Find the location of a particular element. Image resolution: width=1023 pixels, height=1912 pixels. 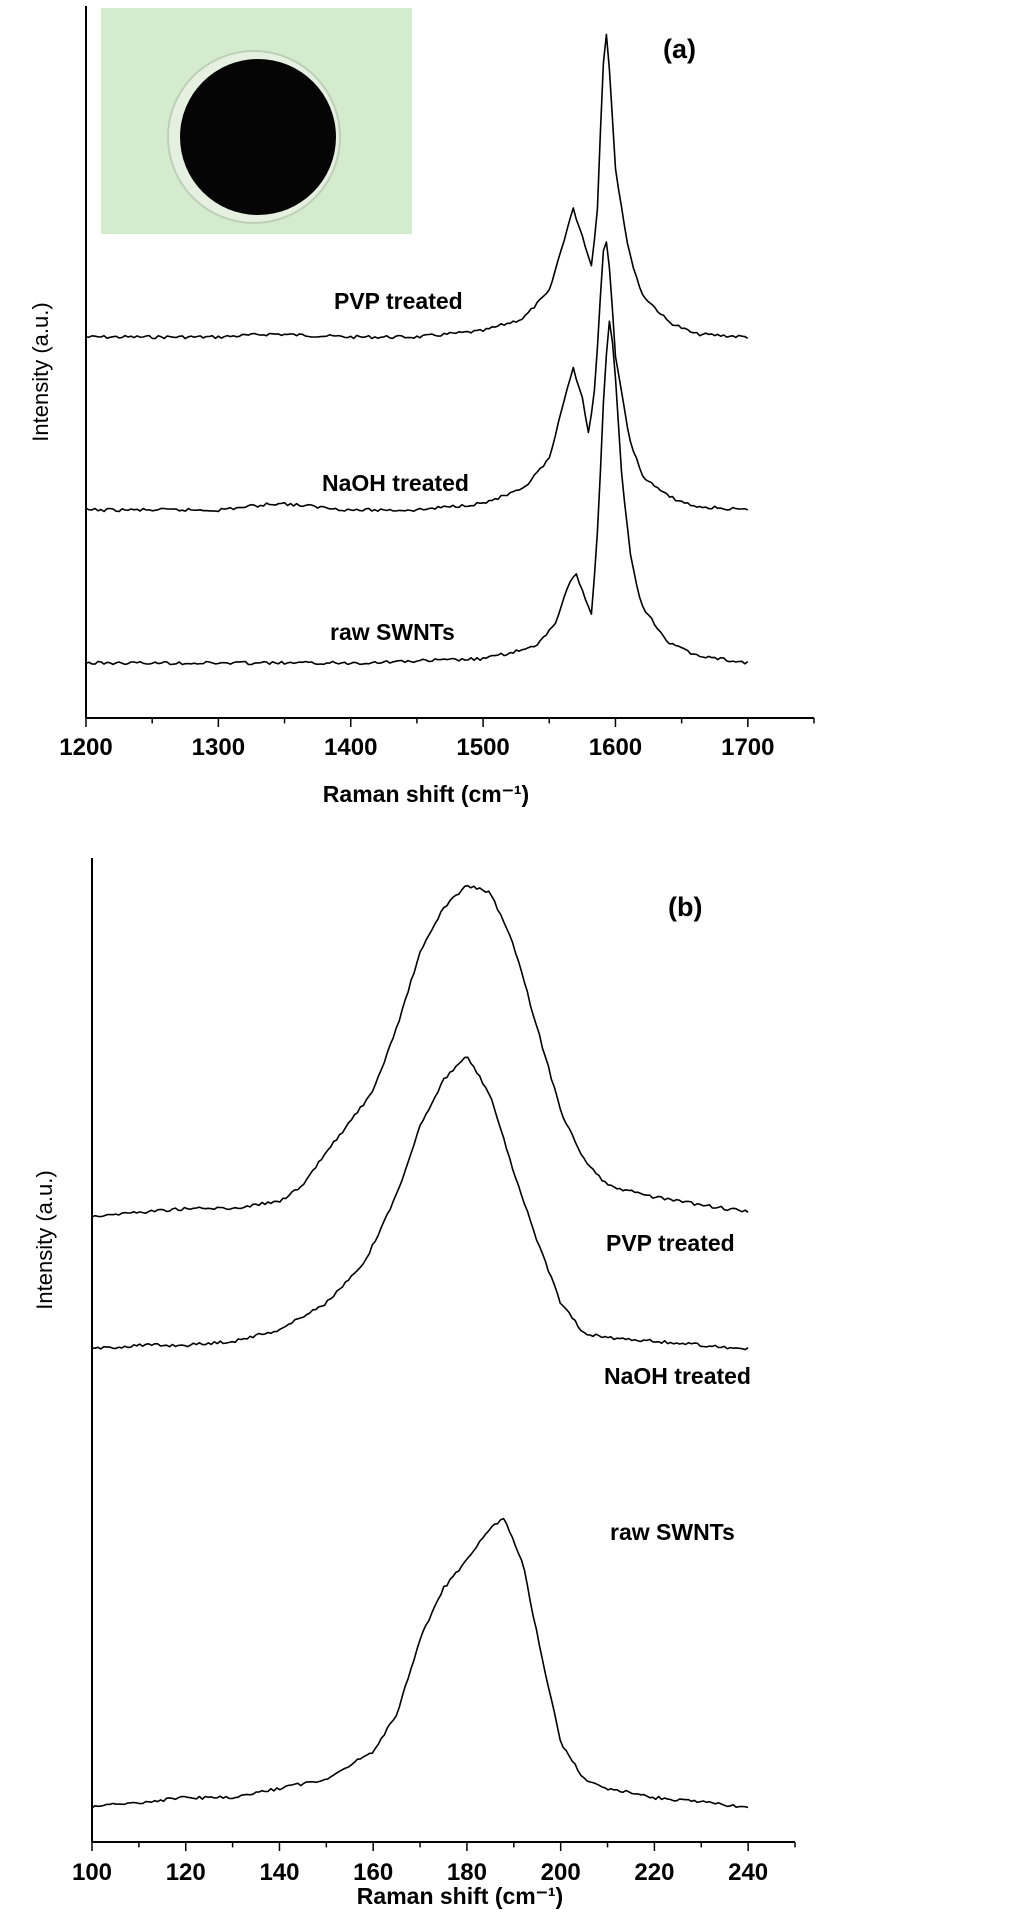

x-tick-label: 1400 is located at coordinates (350, 747).